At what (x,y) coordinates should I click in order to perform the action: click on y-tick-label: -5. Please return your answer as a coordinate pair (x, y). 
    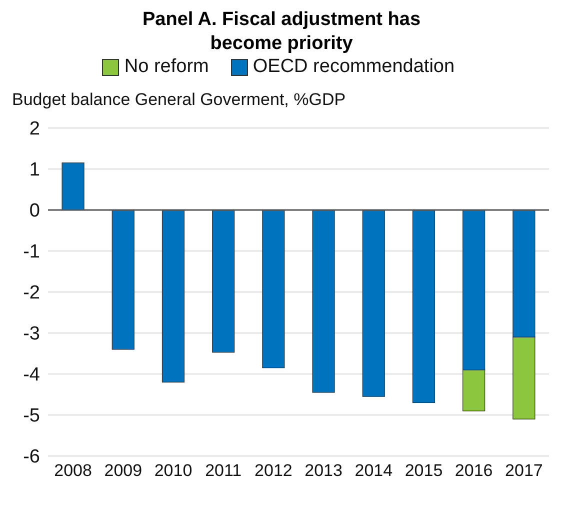
    Looking at the image, I should click on (31, 416).